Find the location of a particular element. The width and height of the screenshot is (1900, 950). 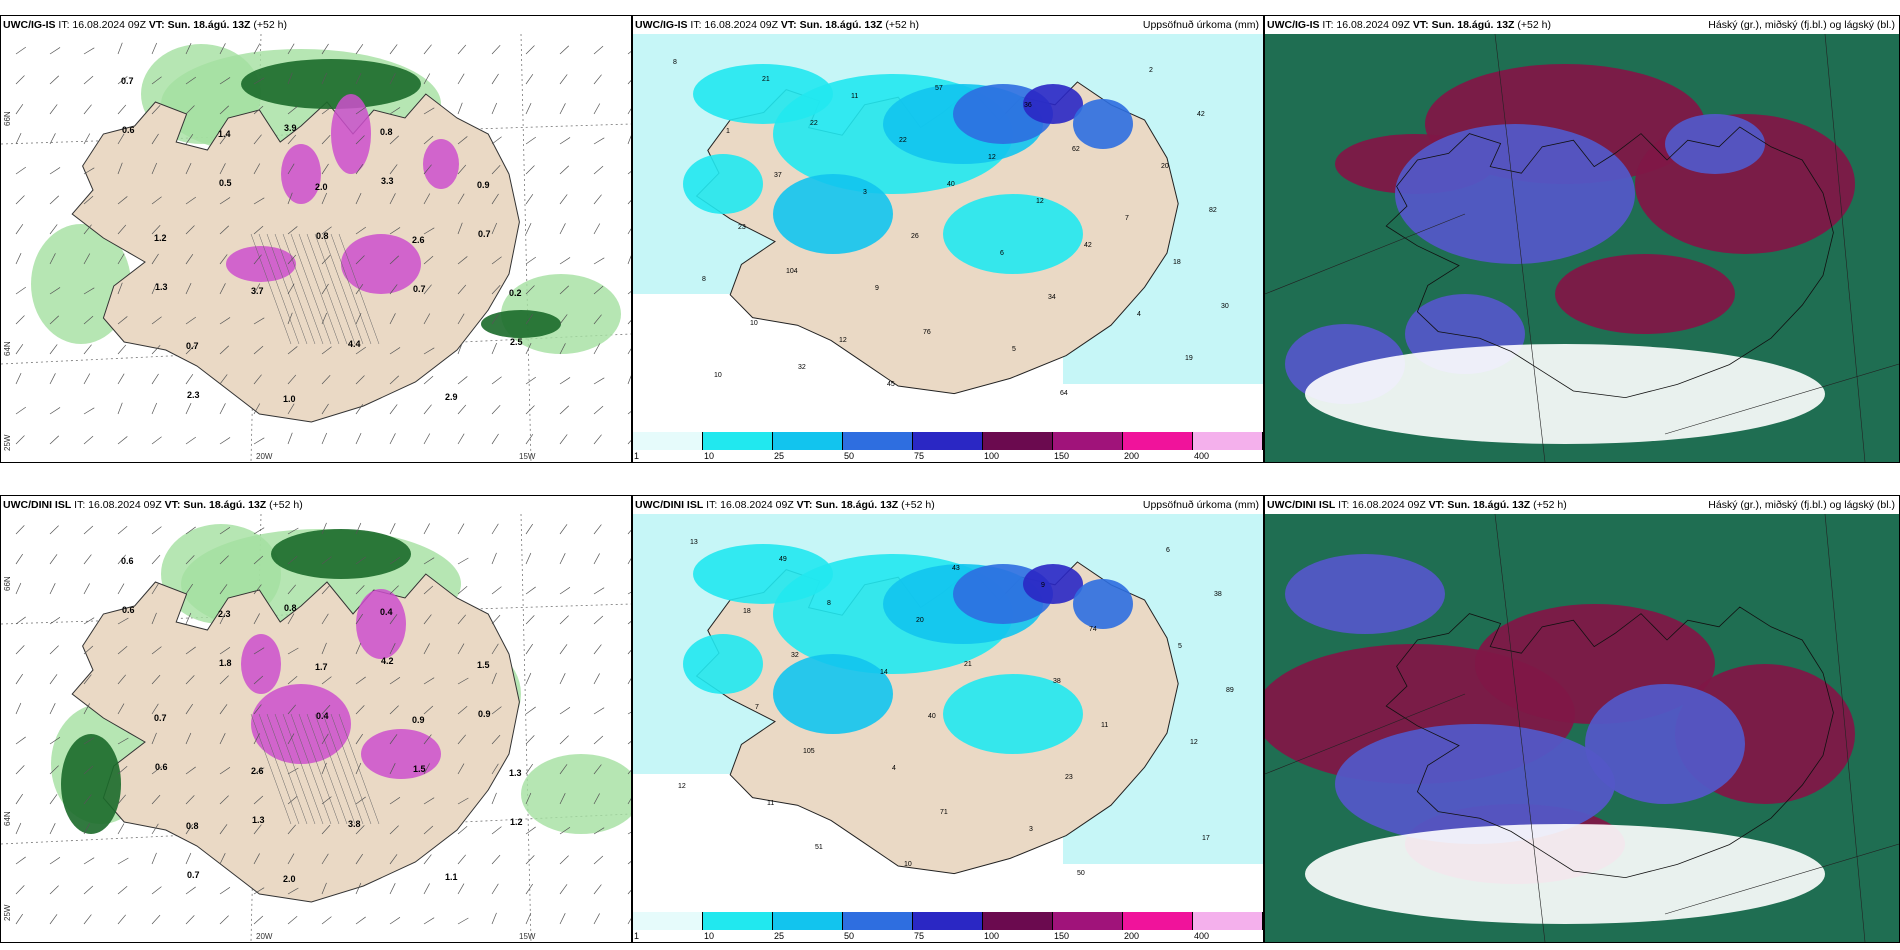

colorbar-tick-label: 400 is located at coordinates (1202, 456).